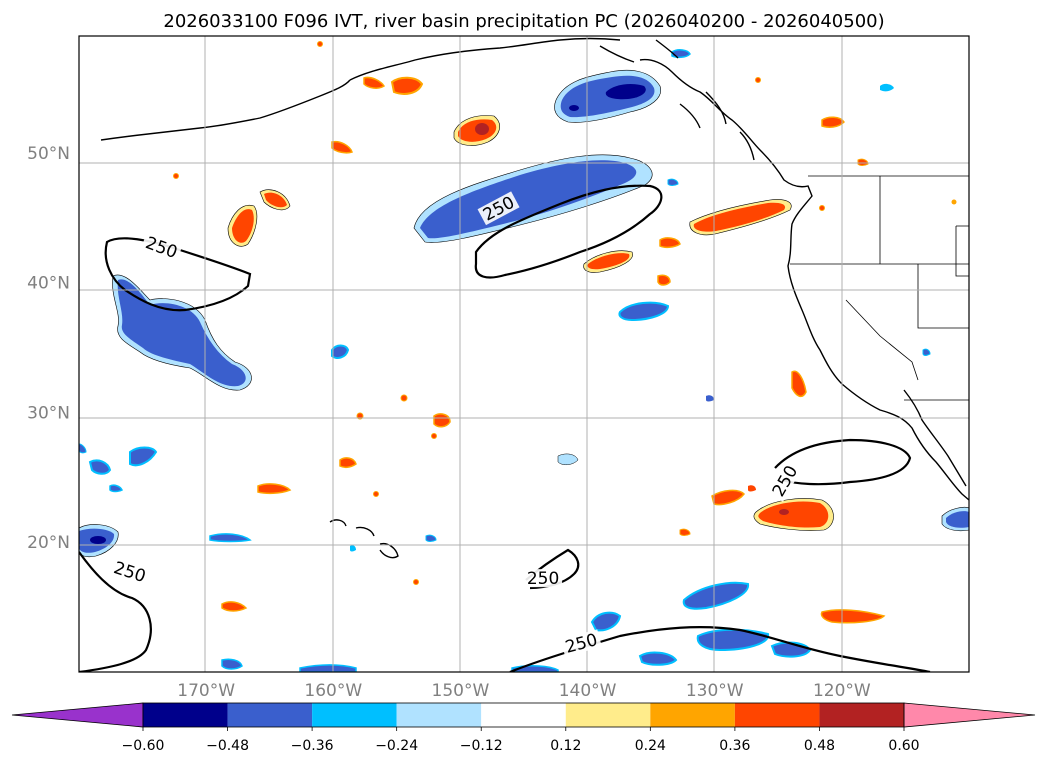 This screenshot has width=1047, height=765. Describe the element at coordinates (607, 96) in the screenshot. I see `negative-pc-region-56n-137w` at that location.